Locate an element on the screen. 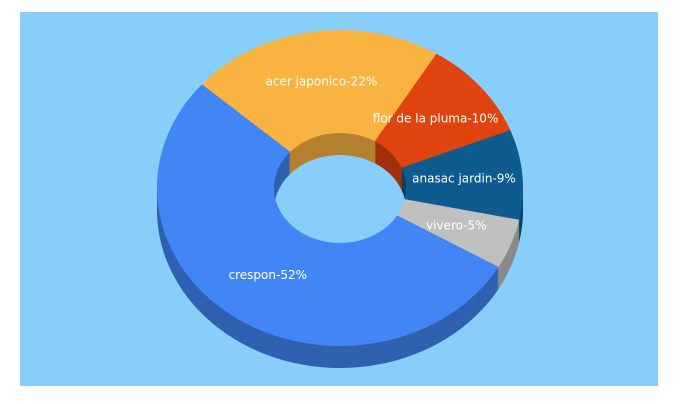  slice-label: acer japonico-22% is located at coordinates (321, 81).